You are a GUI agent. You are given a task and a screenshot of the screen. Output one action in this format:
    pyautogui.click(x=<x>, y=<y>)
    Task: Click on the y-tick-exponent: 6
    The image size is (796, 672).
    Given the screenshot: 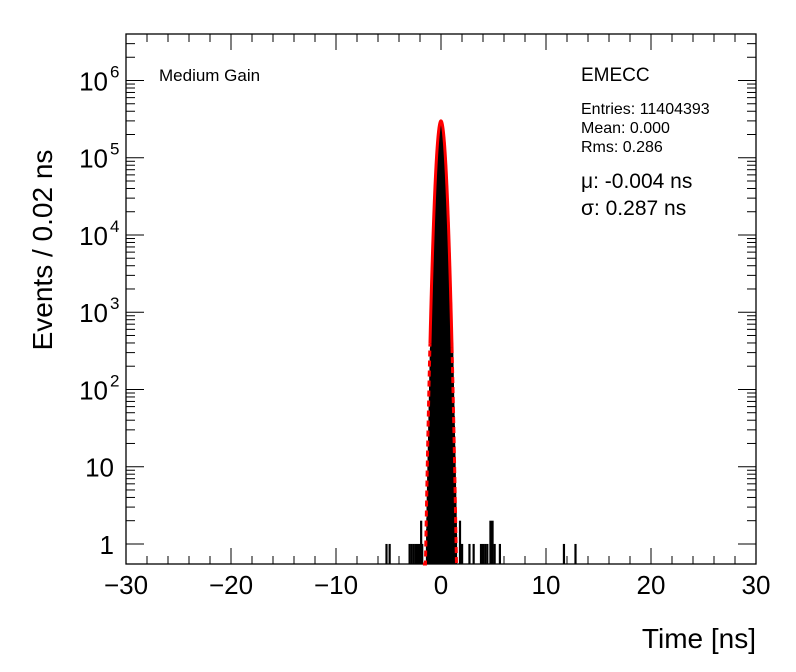 What is the action you would take?
    pyautogui.click(x=114, y=72)
    